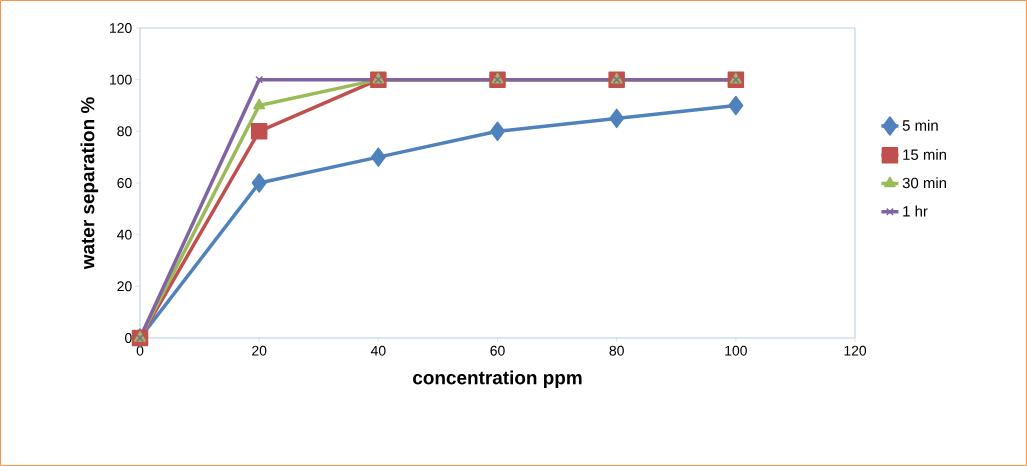 The image size is (1027, 466). Describe the element at coordinates (124, 234) in the screenshot. I see `y-tick-label: 40` at that location.